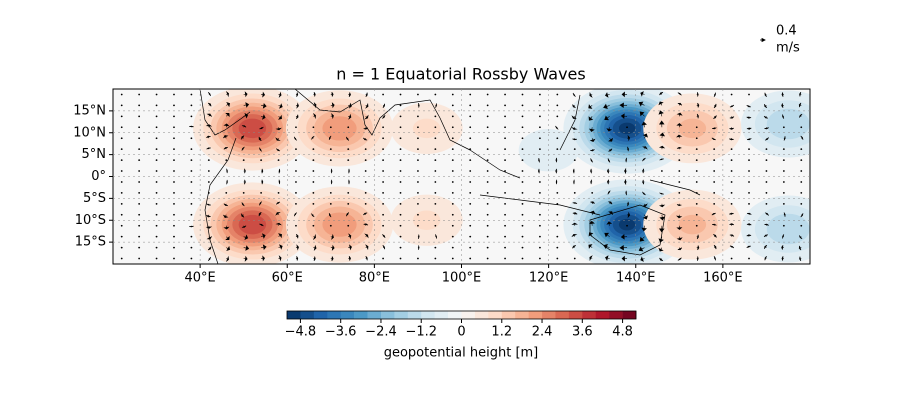  I want to click on colorbar-tick-label: 1.2, so click(501, 332).